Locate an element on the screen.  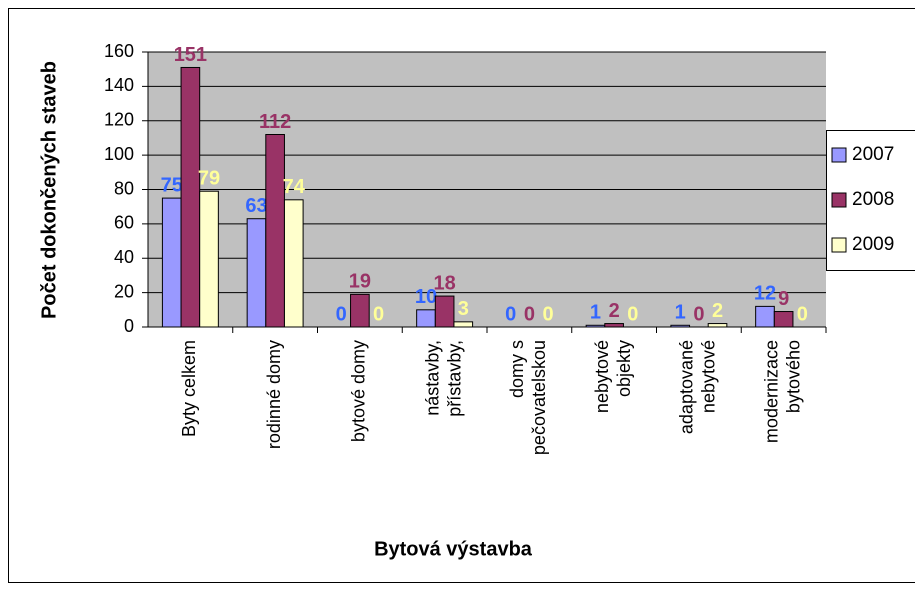
y-tick-label: 0 is located at coordinates (129, 326).